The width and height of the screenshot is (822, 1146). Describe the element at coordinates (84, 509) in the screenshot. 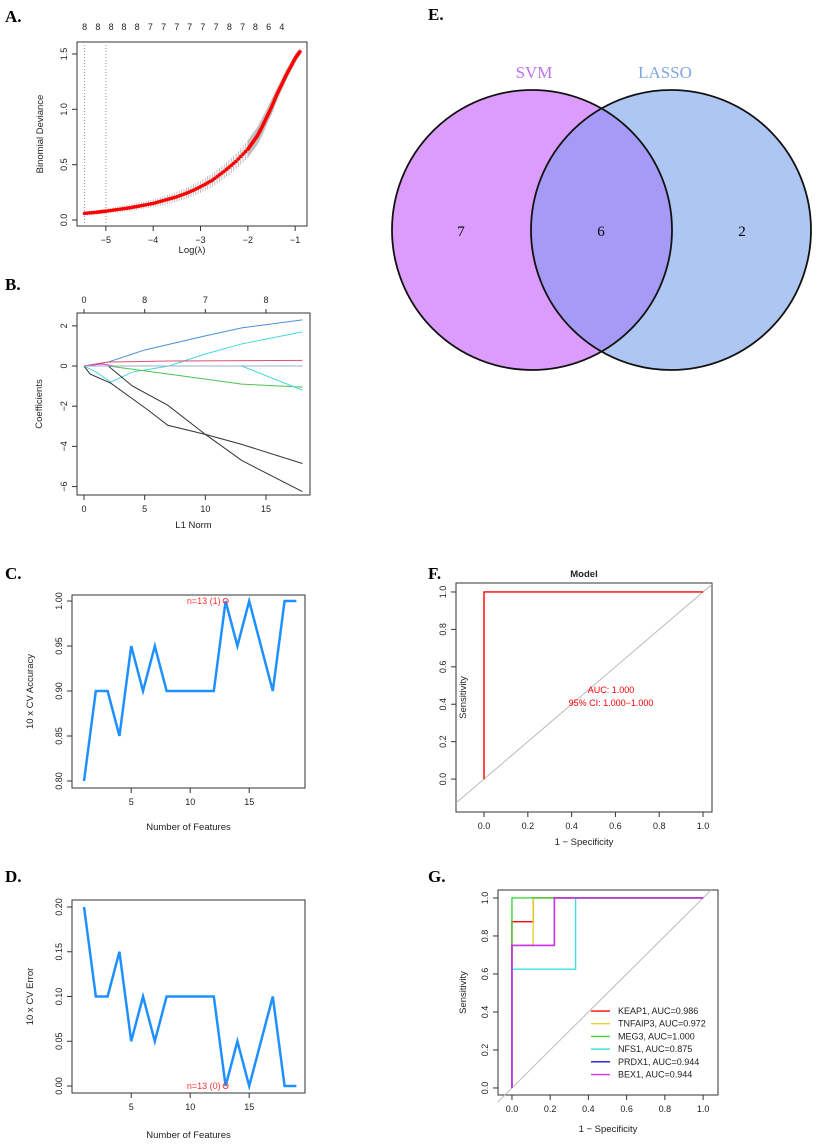

I see `x-tick-label: 0` at that location.